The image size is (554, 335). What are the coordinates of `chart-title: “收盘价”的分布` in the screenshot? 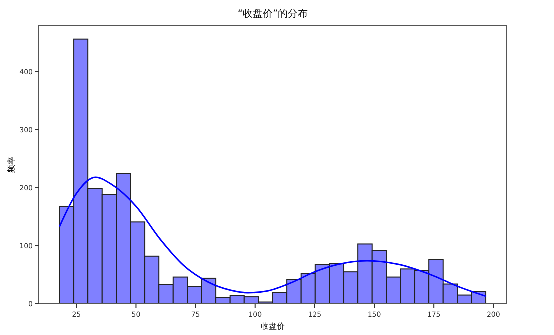 It's located at (273, 14).